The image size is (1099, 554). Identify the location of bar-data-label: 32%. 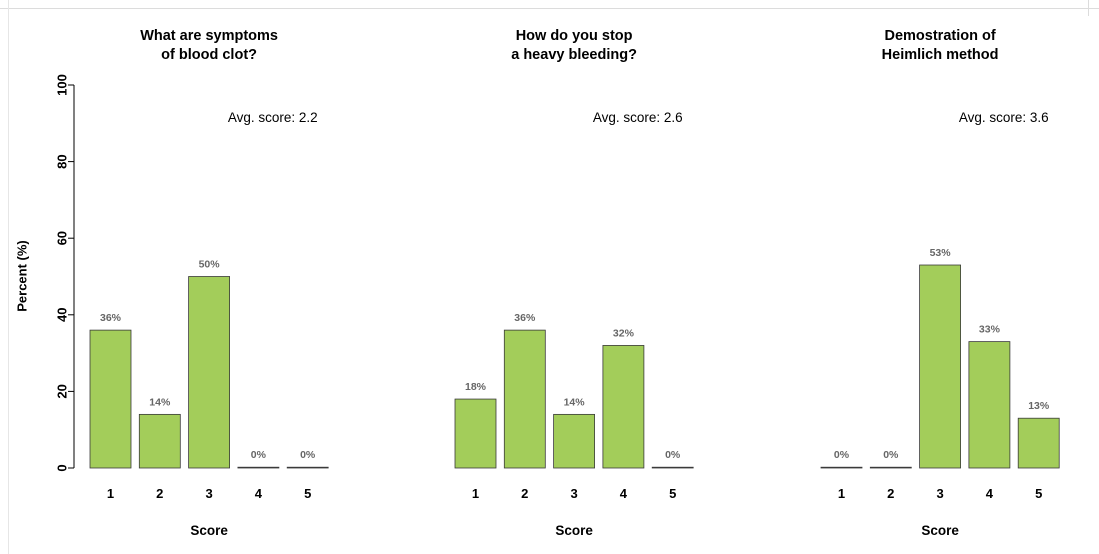
(624, 333).